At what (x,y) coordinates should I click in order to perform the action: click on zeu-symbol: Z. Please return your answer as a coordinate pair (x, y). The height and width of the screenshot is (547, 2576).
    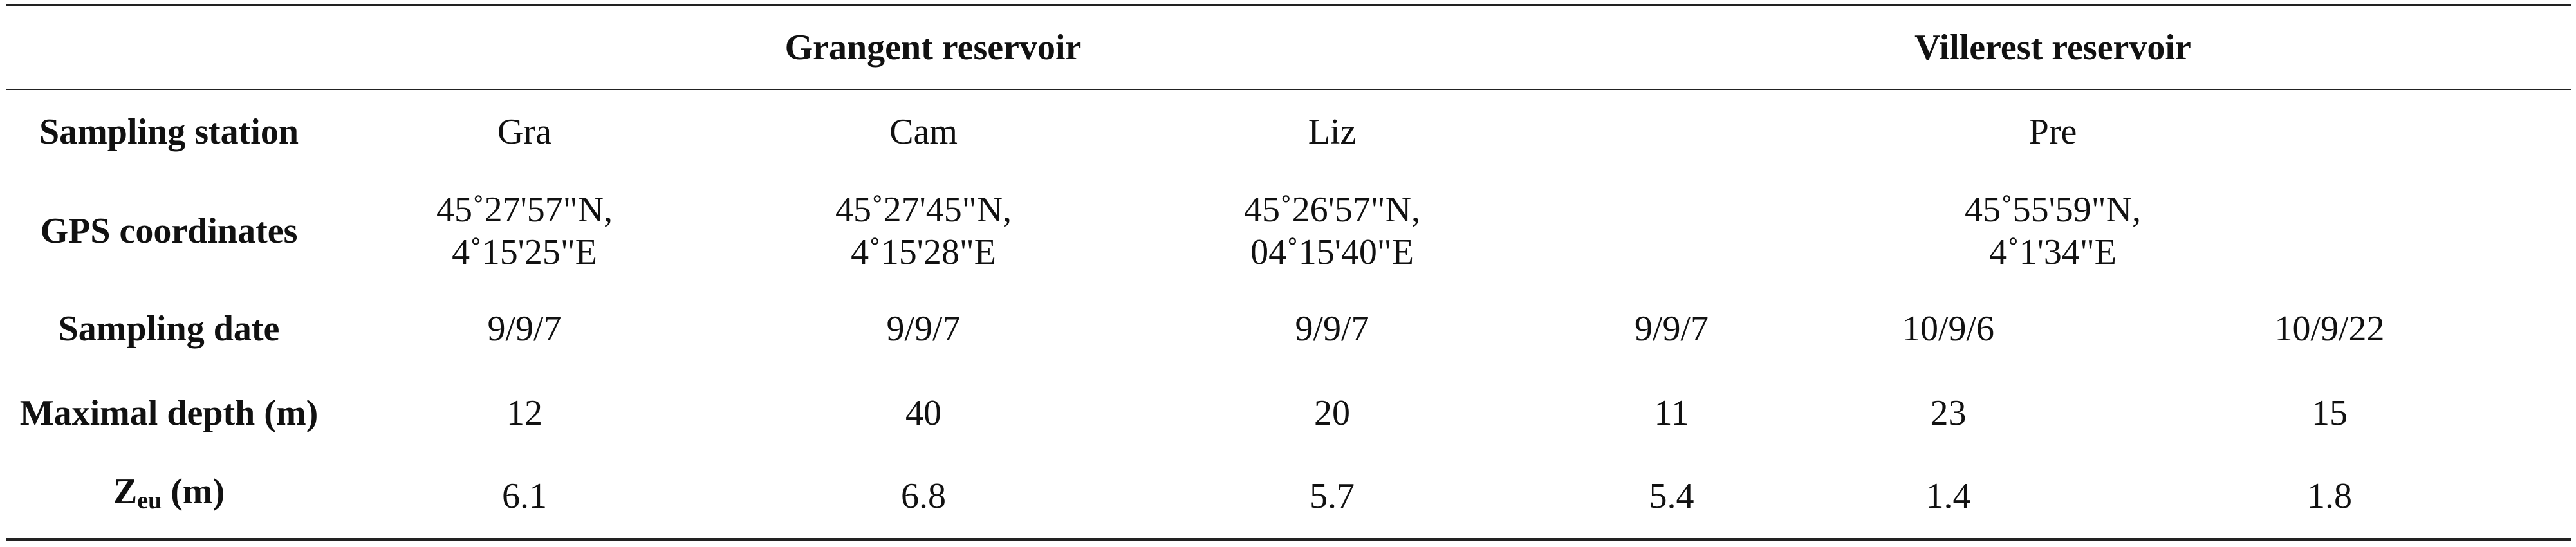
    Looking at the image, I should click on (125, 492).